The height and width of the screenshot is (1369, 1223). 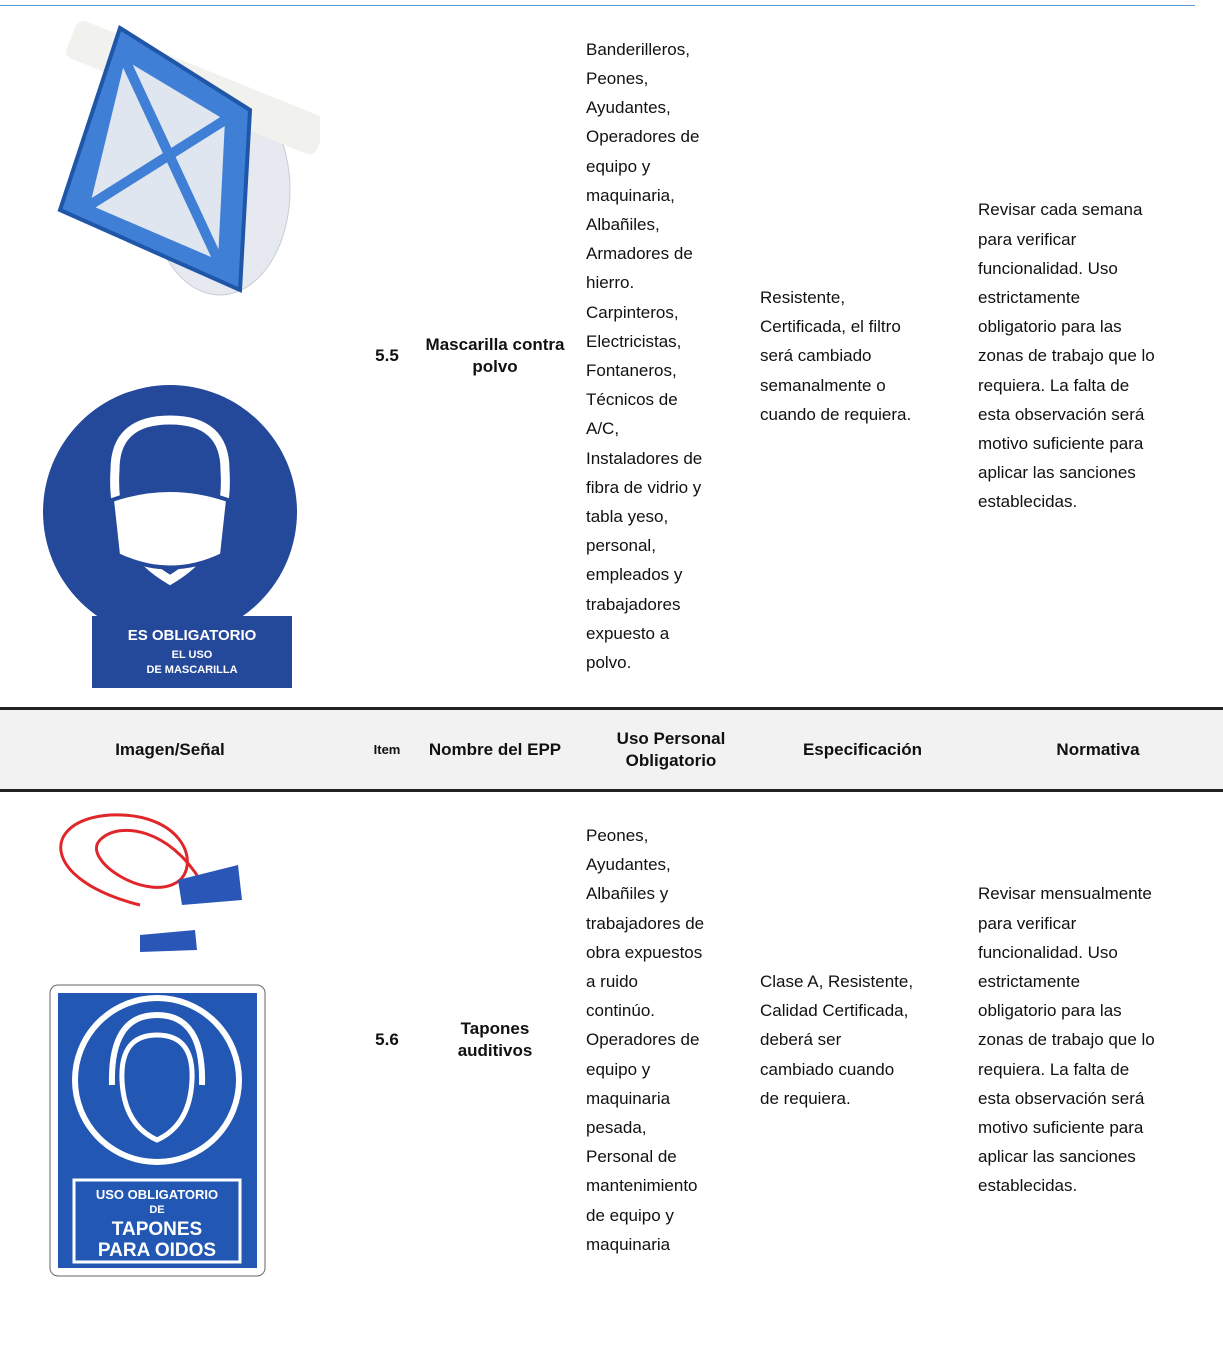 I want to click on text-line: tabla yeso,, so click(x=627, y=517).